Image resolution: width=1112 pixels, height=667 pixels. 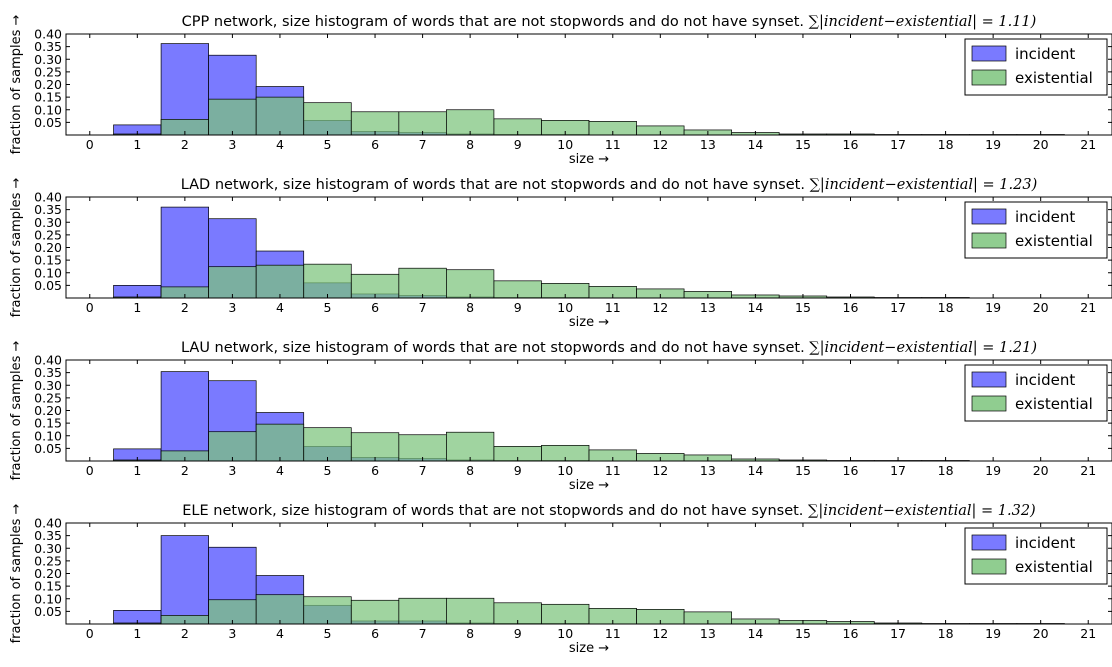 What do you see at coordinates (232, 633) in the screenshot?
I see `panel-4-xtick-label: 3` at bounding box center [232, 633].